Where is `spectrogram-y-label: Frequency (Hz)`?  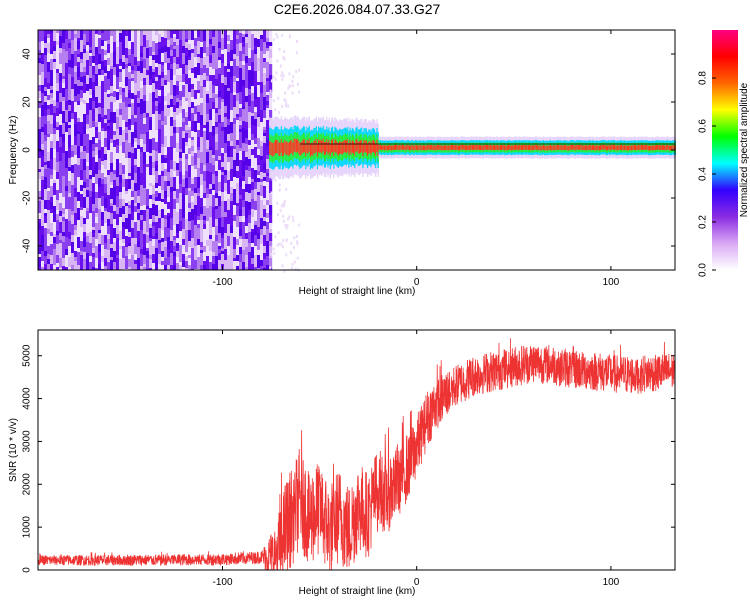
spectrogram-y-label: Frequency (Hz) is located at coordinates (13, 150).